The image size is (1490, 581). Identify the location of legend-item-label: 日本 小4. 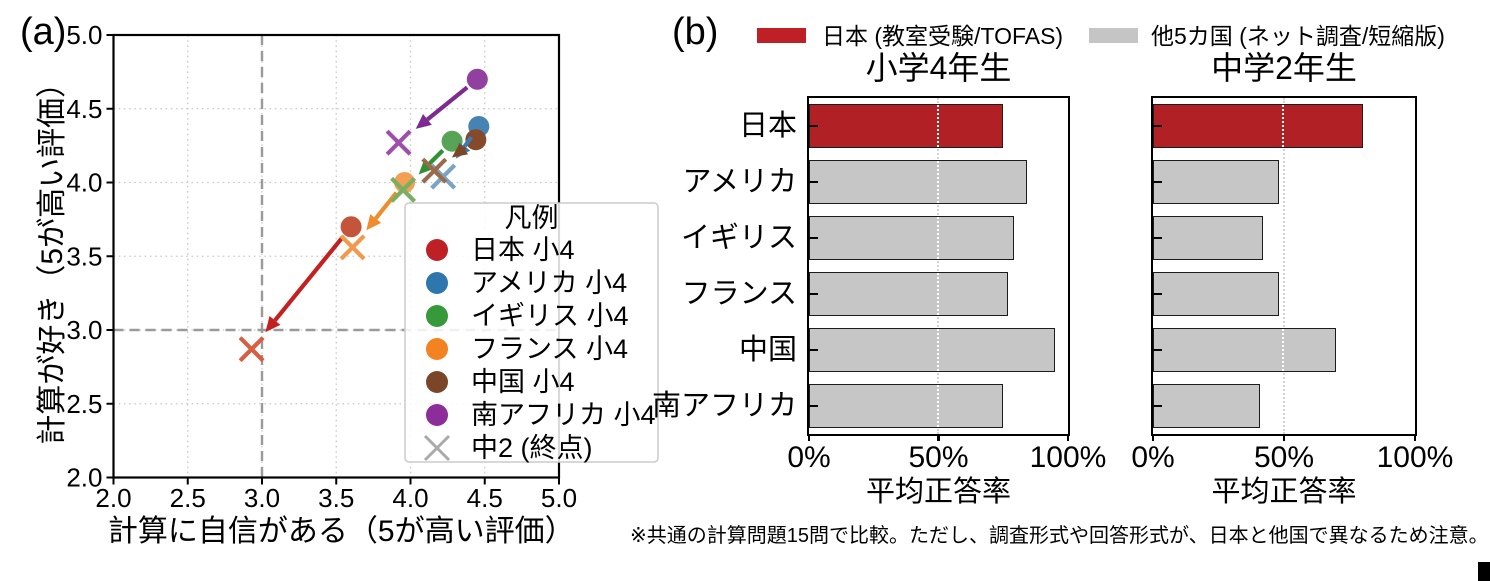
(523, 250).